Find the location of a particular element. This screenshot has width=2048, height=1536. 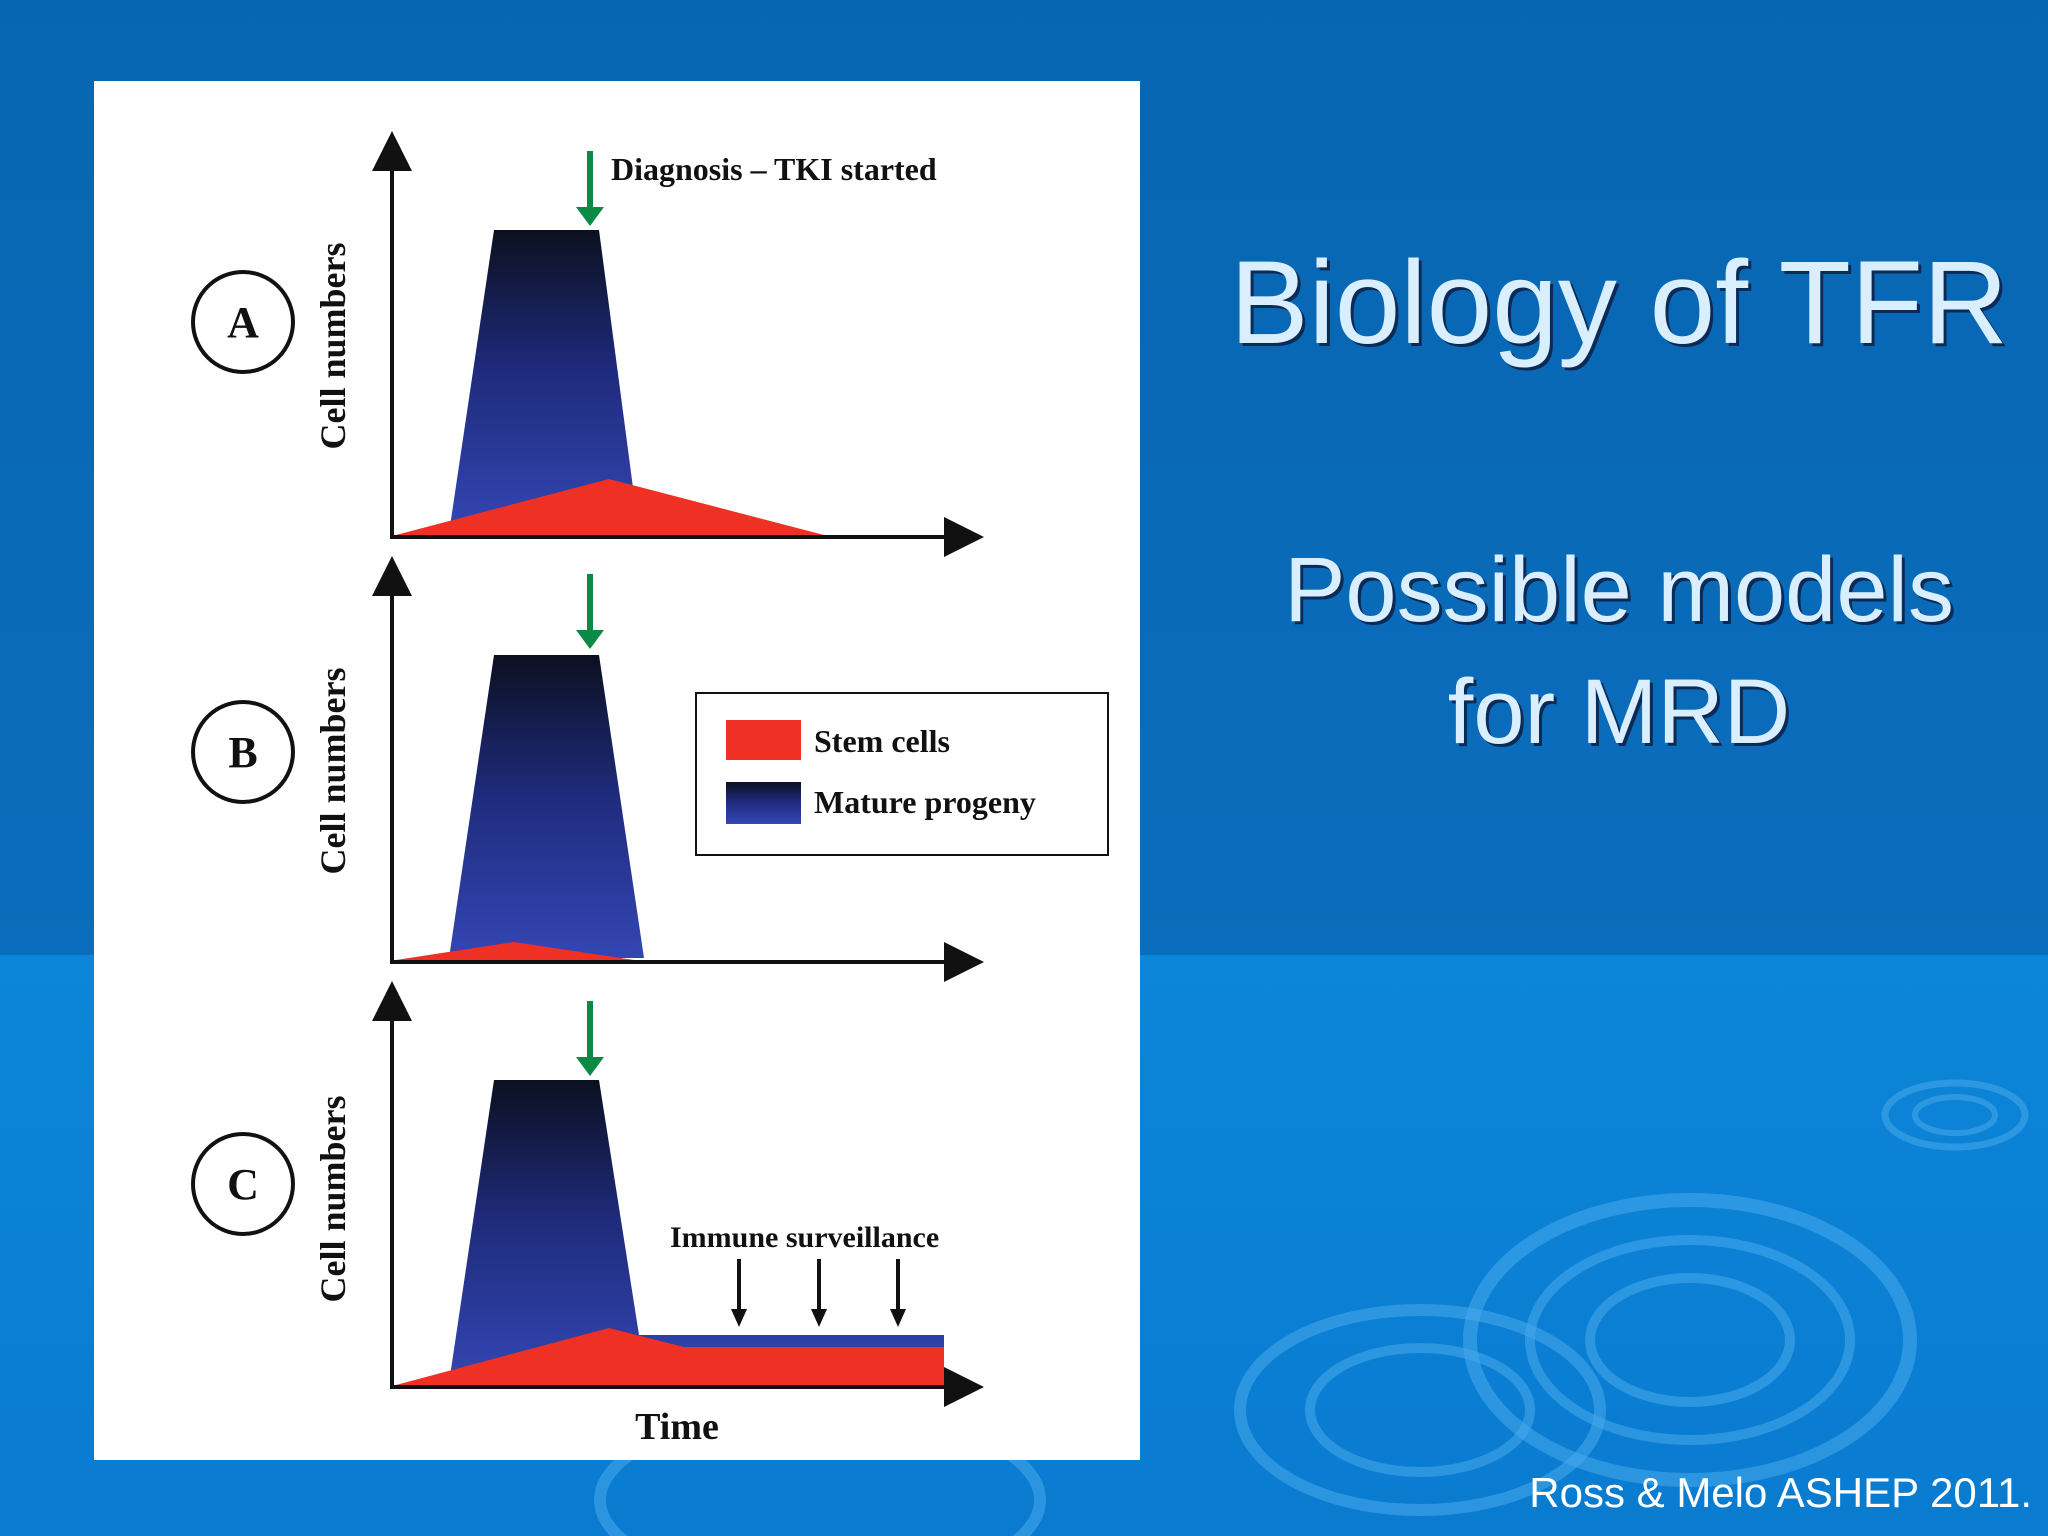

immune-surveillance-arrows is located at coordinates (818, 1293).